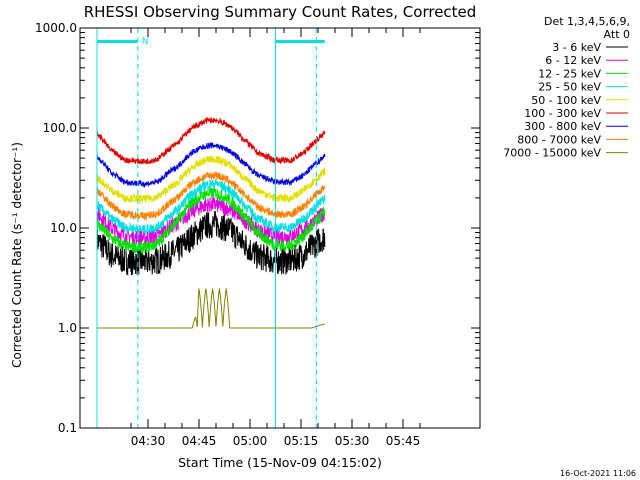 This screenshot has width=640, height=480. Describe the element at coordinates (199, 441) in the screenshot. I see `x-tick-label: 04:45` at that location.